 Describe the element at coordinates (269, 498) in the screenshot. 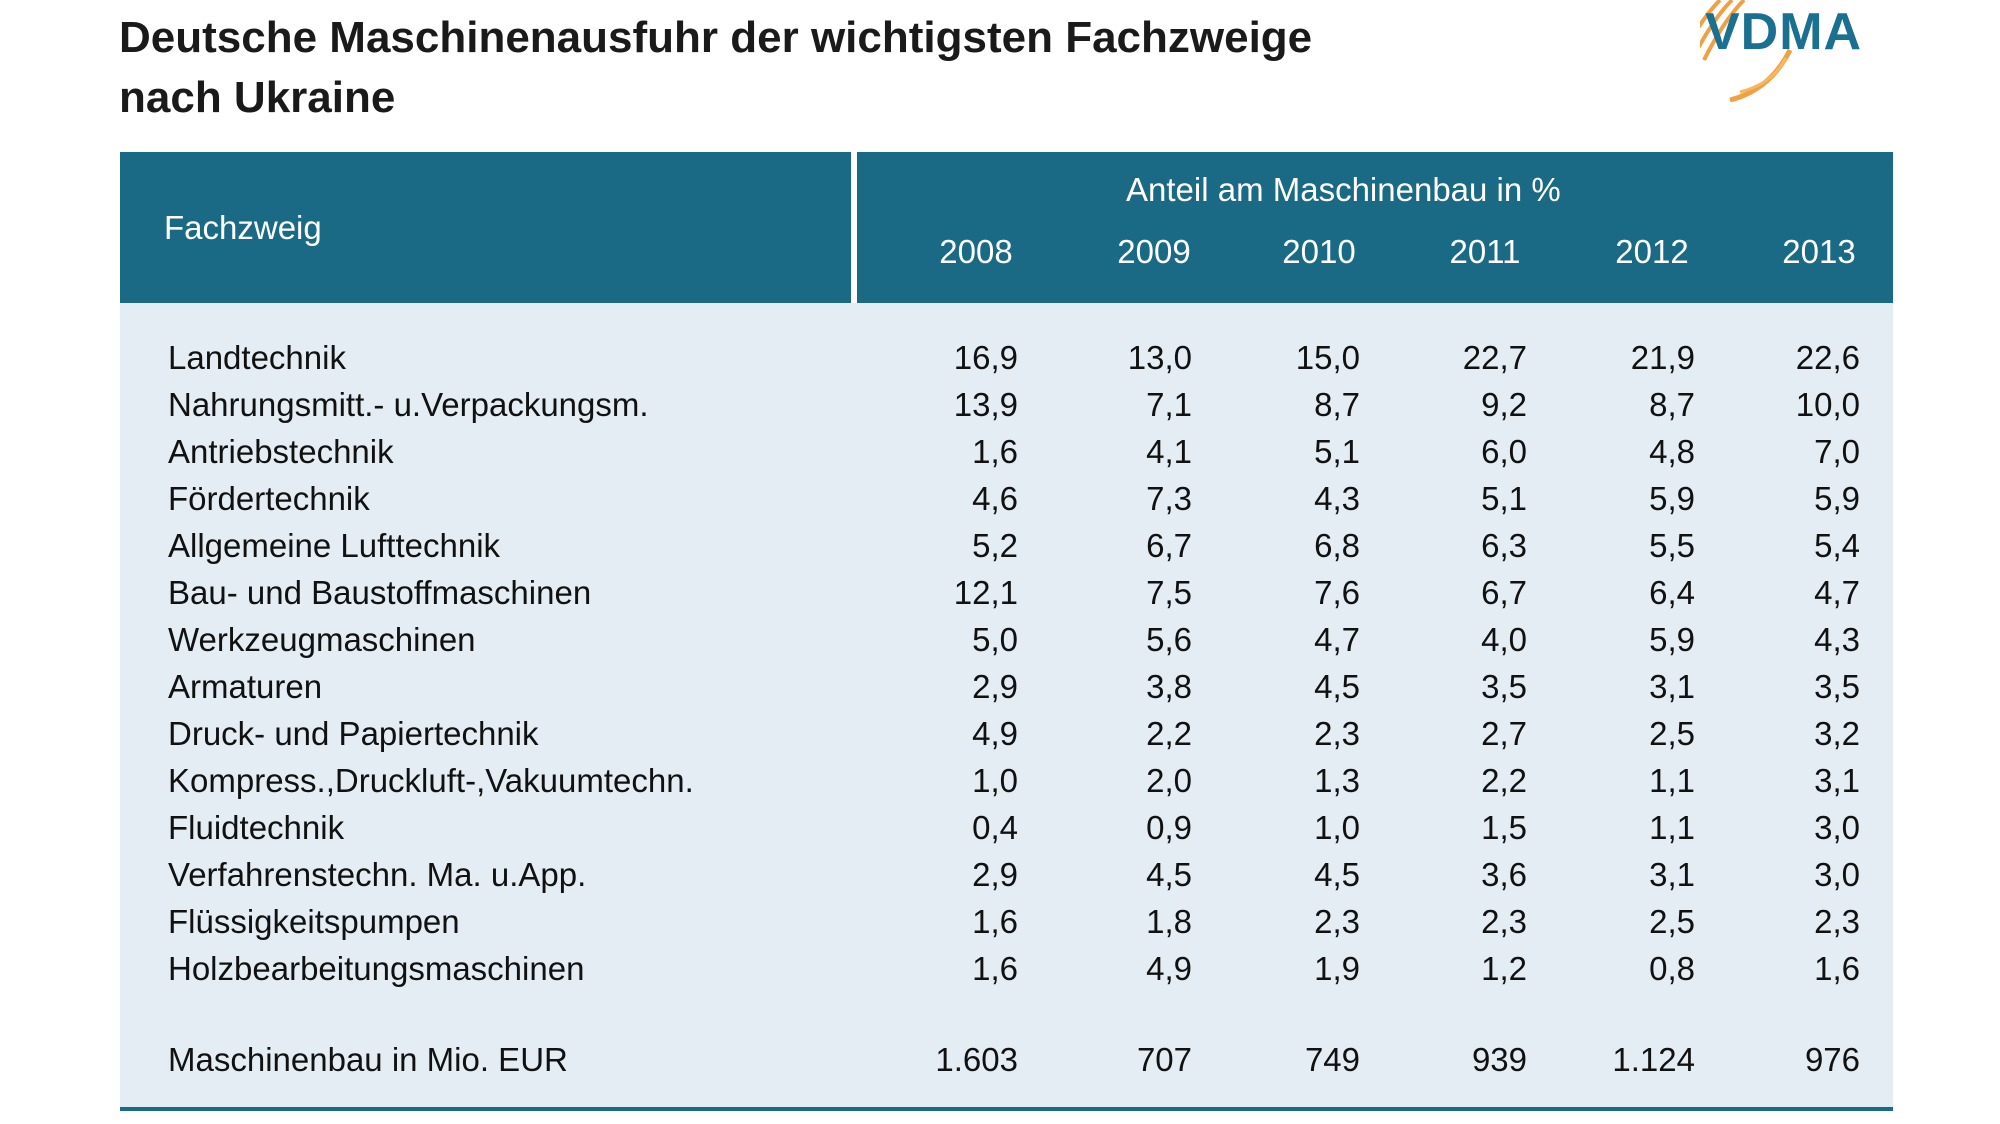

I see `row-label: Fördertechnik` at that location.